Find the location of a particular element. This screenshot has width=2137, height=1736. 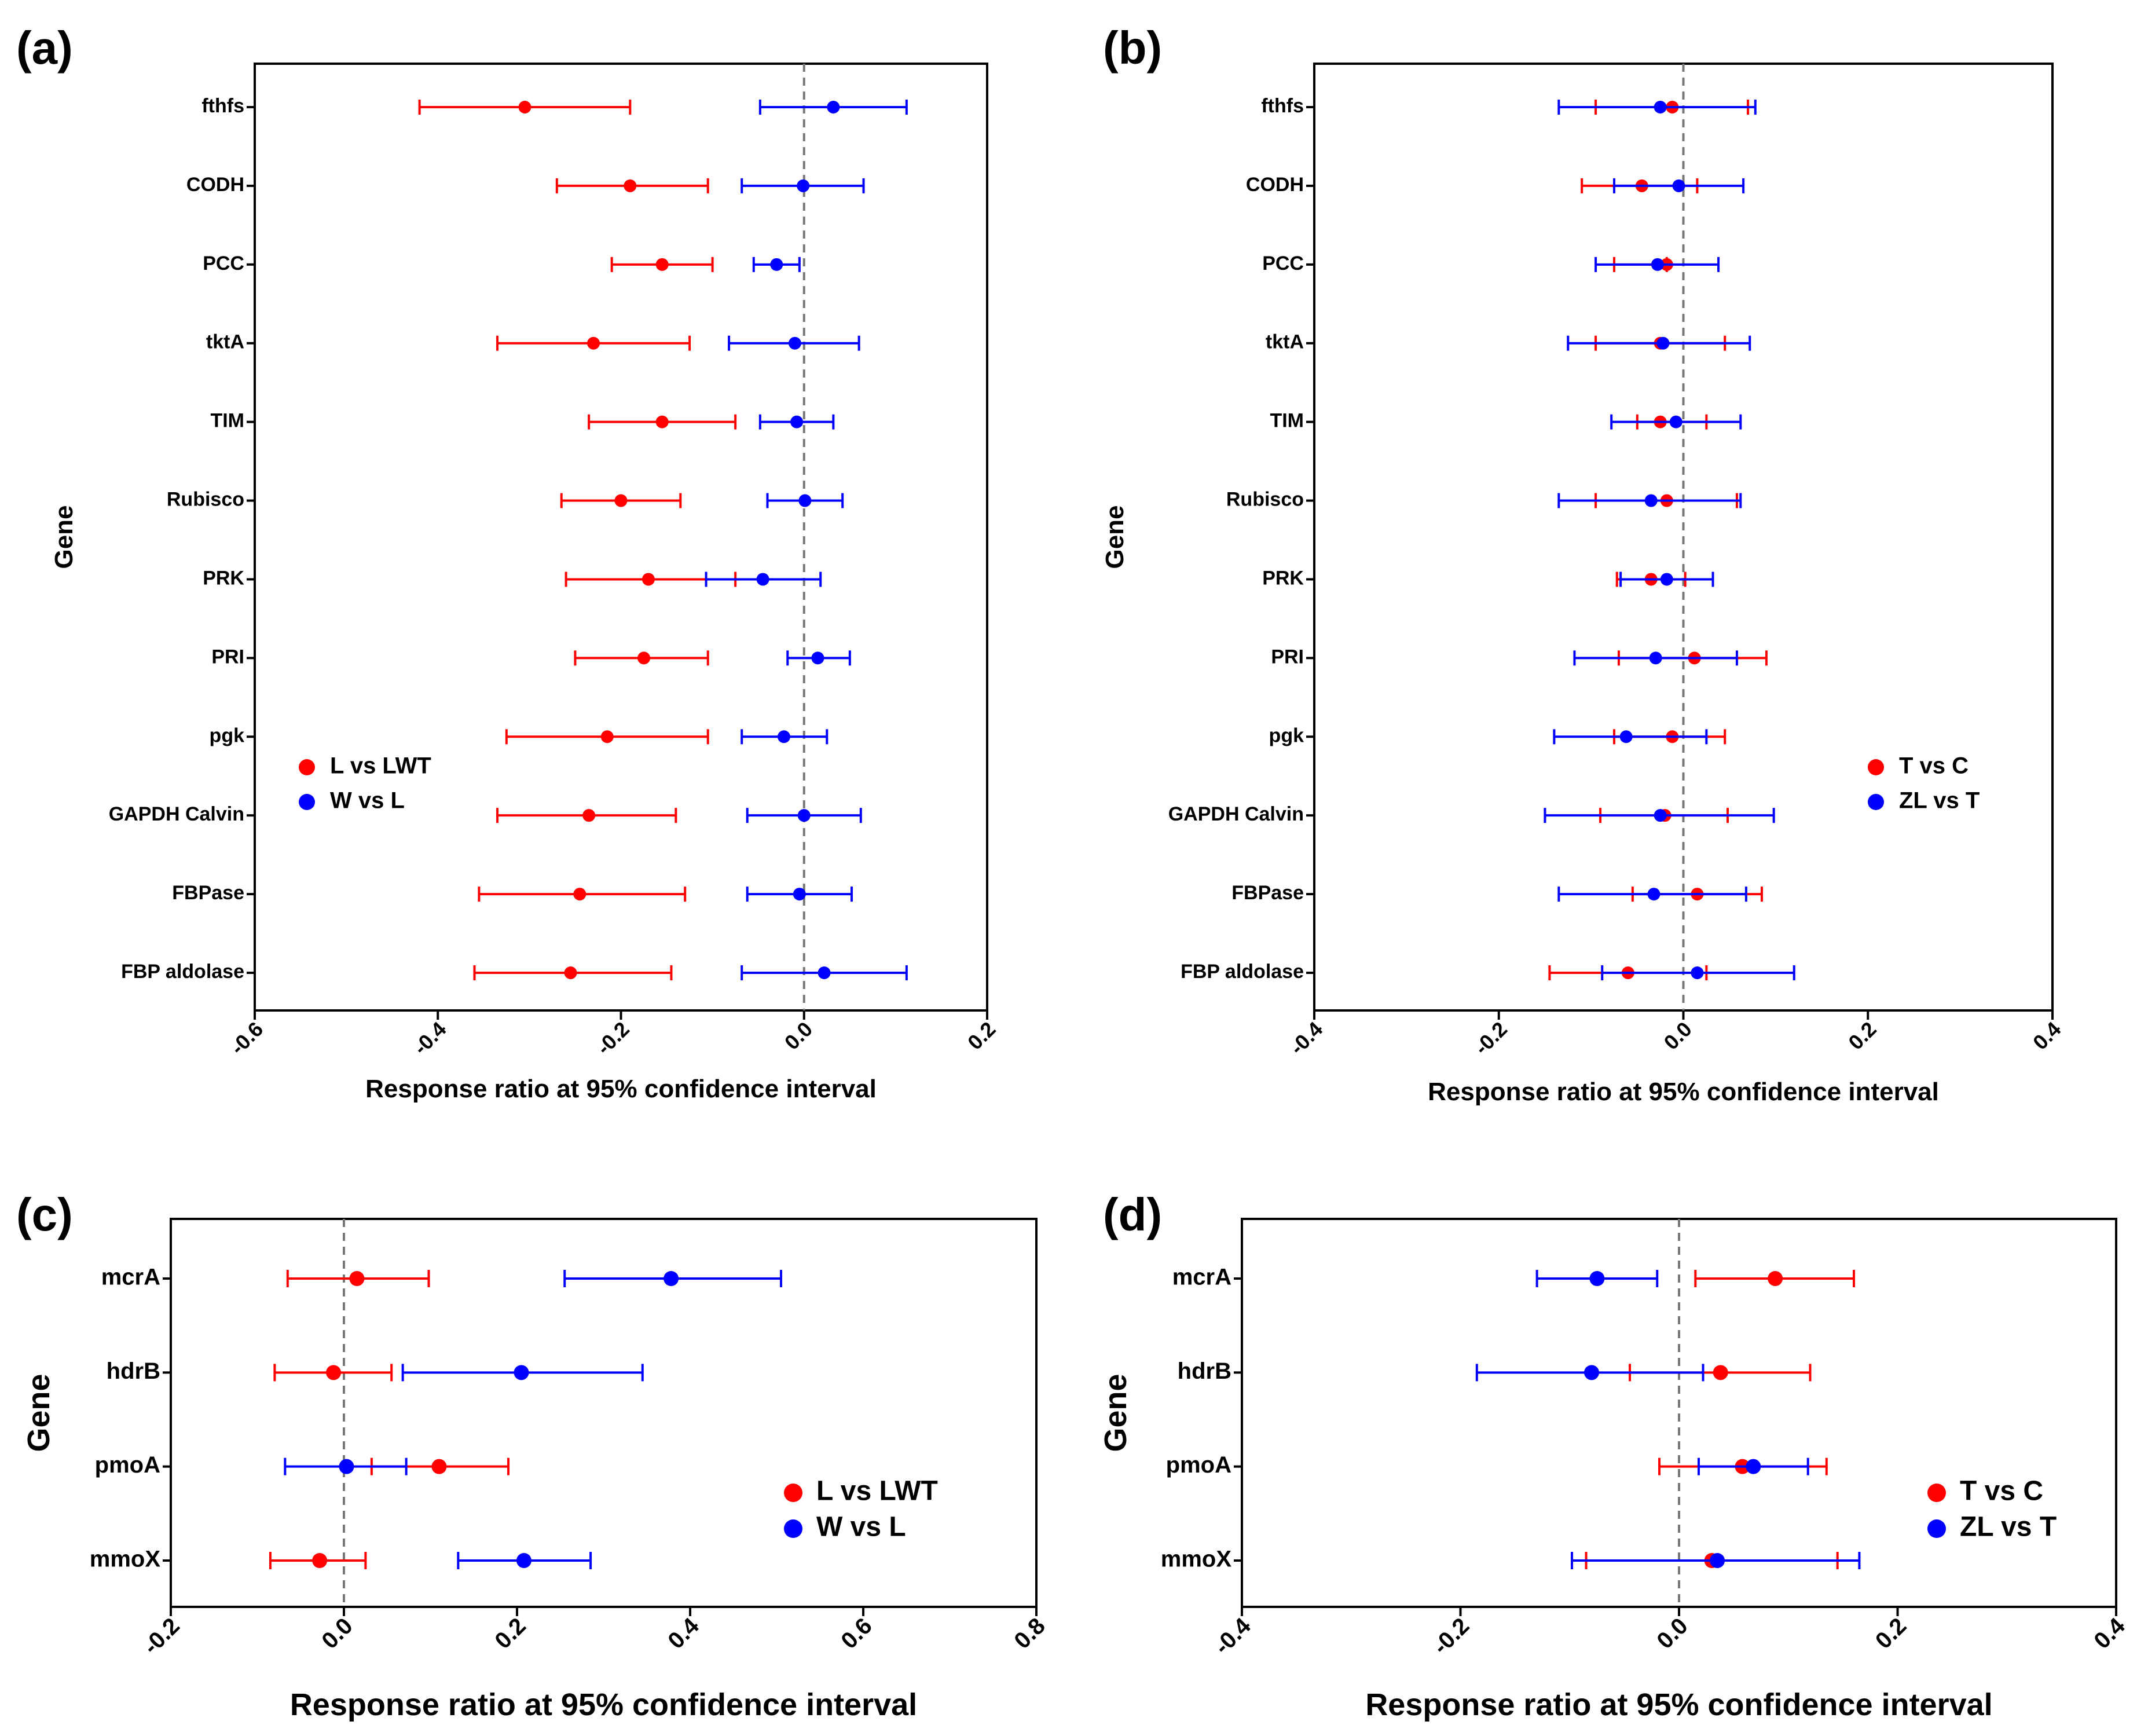

gene-label: hdrB is located at coordinates (1204, 1371).